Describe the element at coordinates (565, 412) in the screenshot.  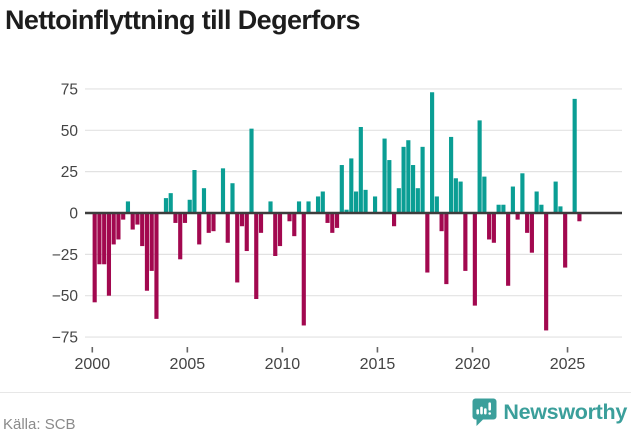
I see `newsworthy-logo-text: Newsworthy` at that location.